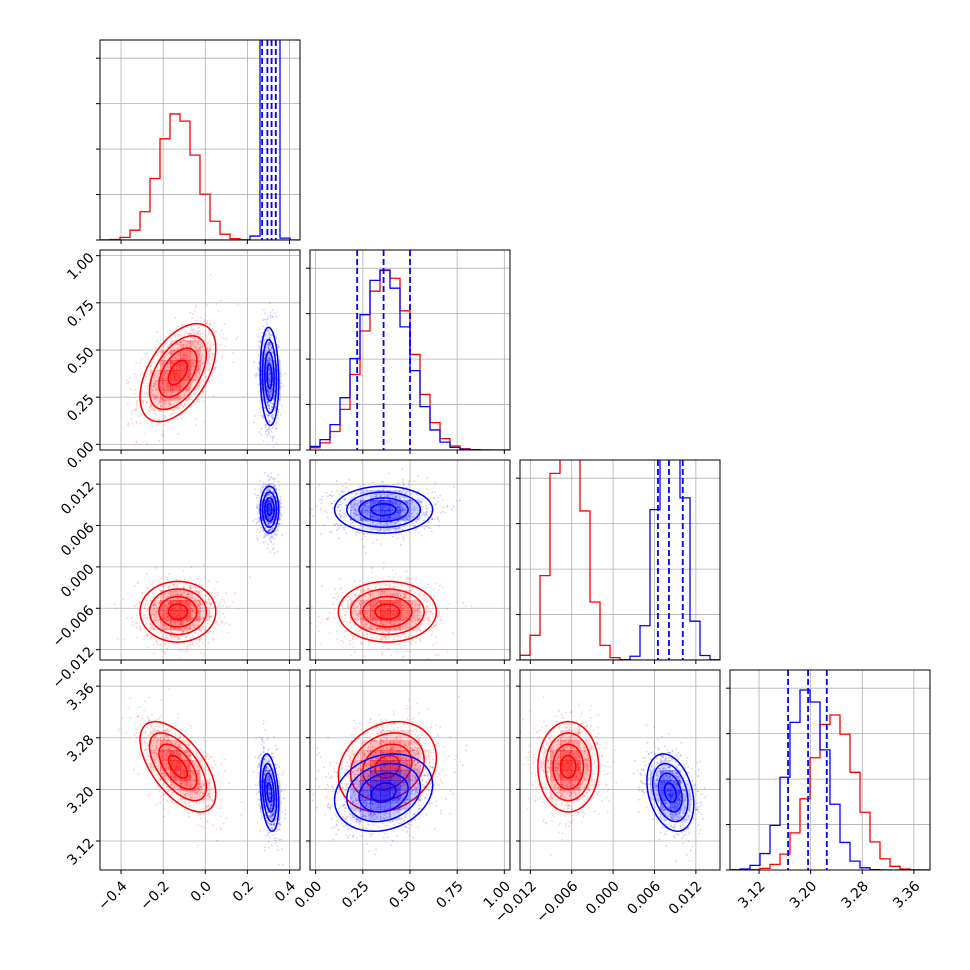 This screenshot has height=970, width=970. I want to click on density-cell, so click(165, 375).